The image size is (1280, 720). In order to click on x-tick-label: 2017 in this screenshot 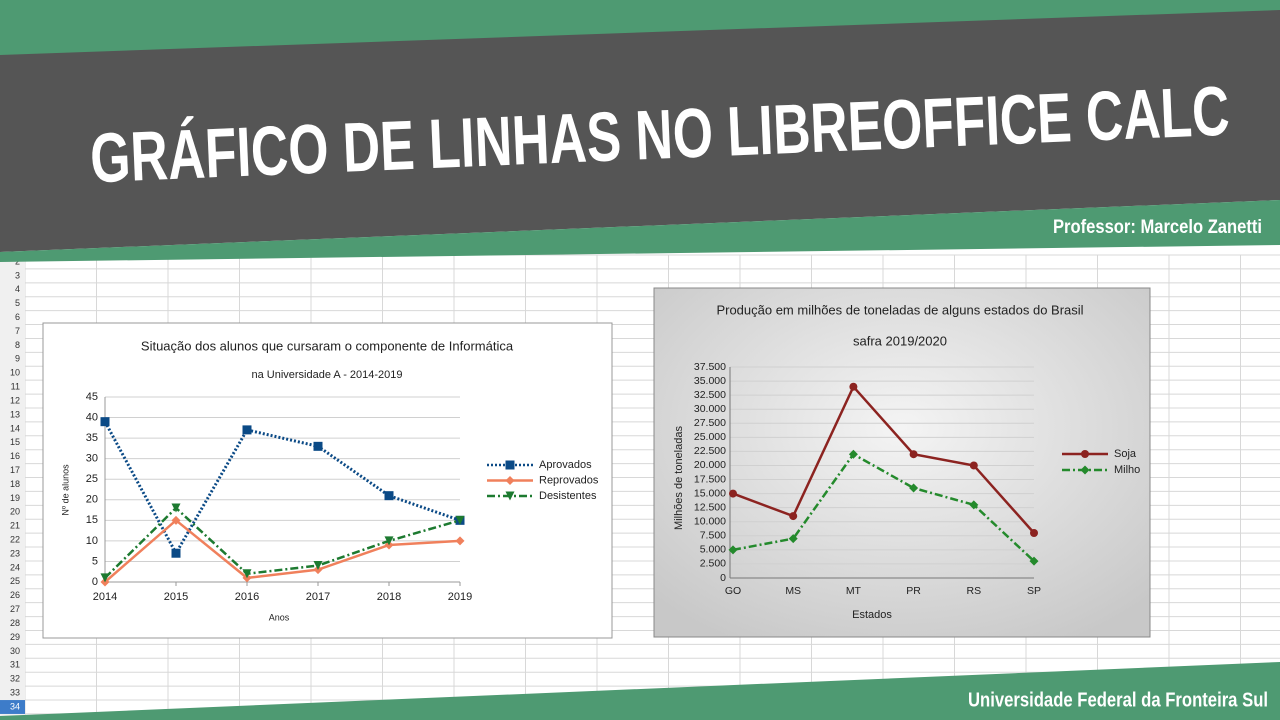, I will do `click(318, 597)`.